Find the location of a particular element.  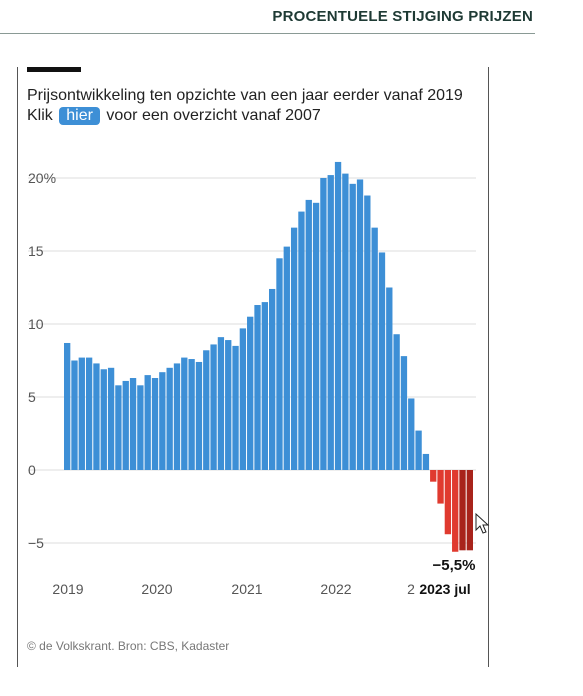

accent-bar is located at coordinates (54, 69).